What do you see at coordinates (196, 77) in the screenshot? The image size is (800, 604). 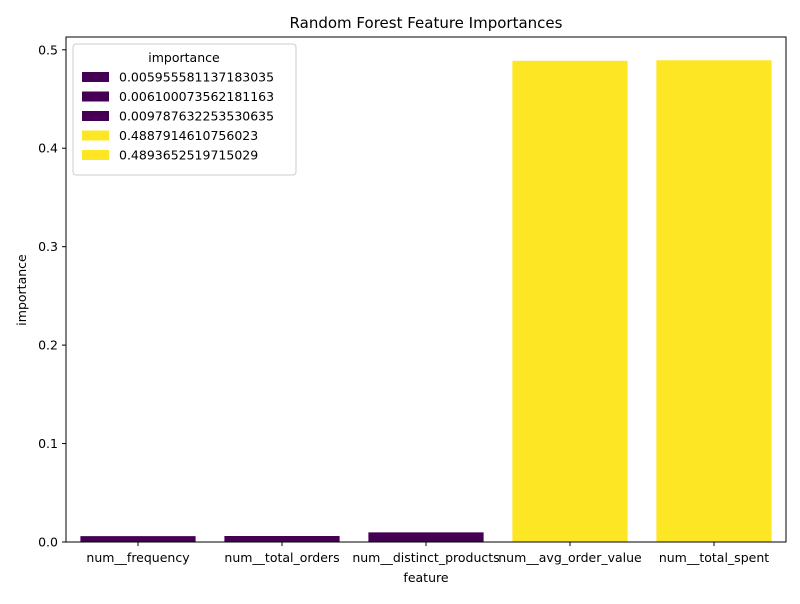 I see `legend-label: 0.005955581137183035` at bounding box center [196, 77].